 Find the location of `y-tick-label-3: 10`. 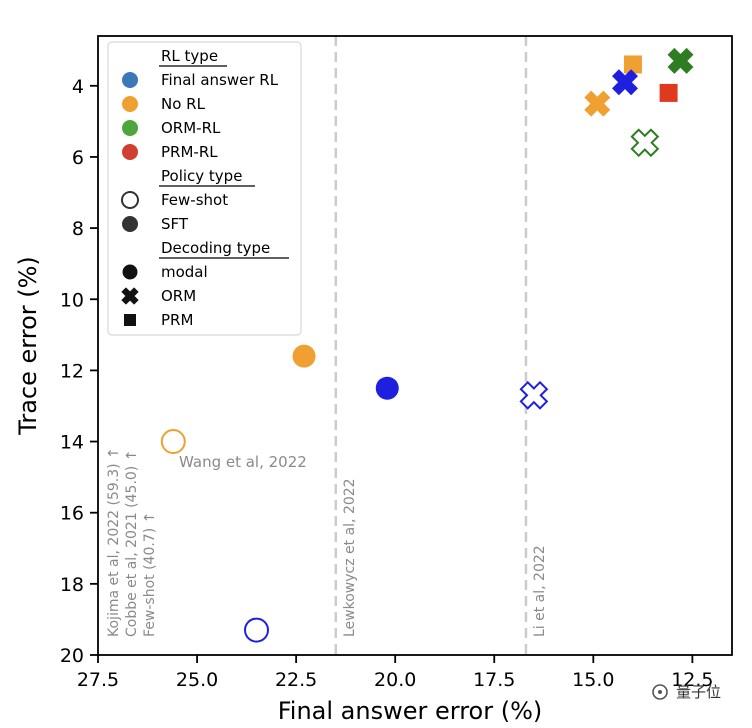

y-tick-label-3: 10 is located at coordinates (72, 300).